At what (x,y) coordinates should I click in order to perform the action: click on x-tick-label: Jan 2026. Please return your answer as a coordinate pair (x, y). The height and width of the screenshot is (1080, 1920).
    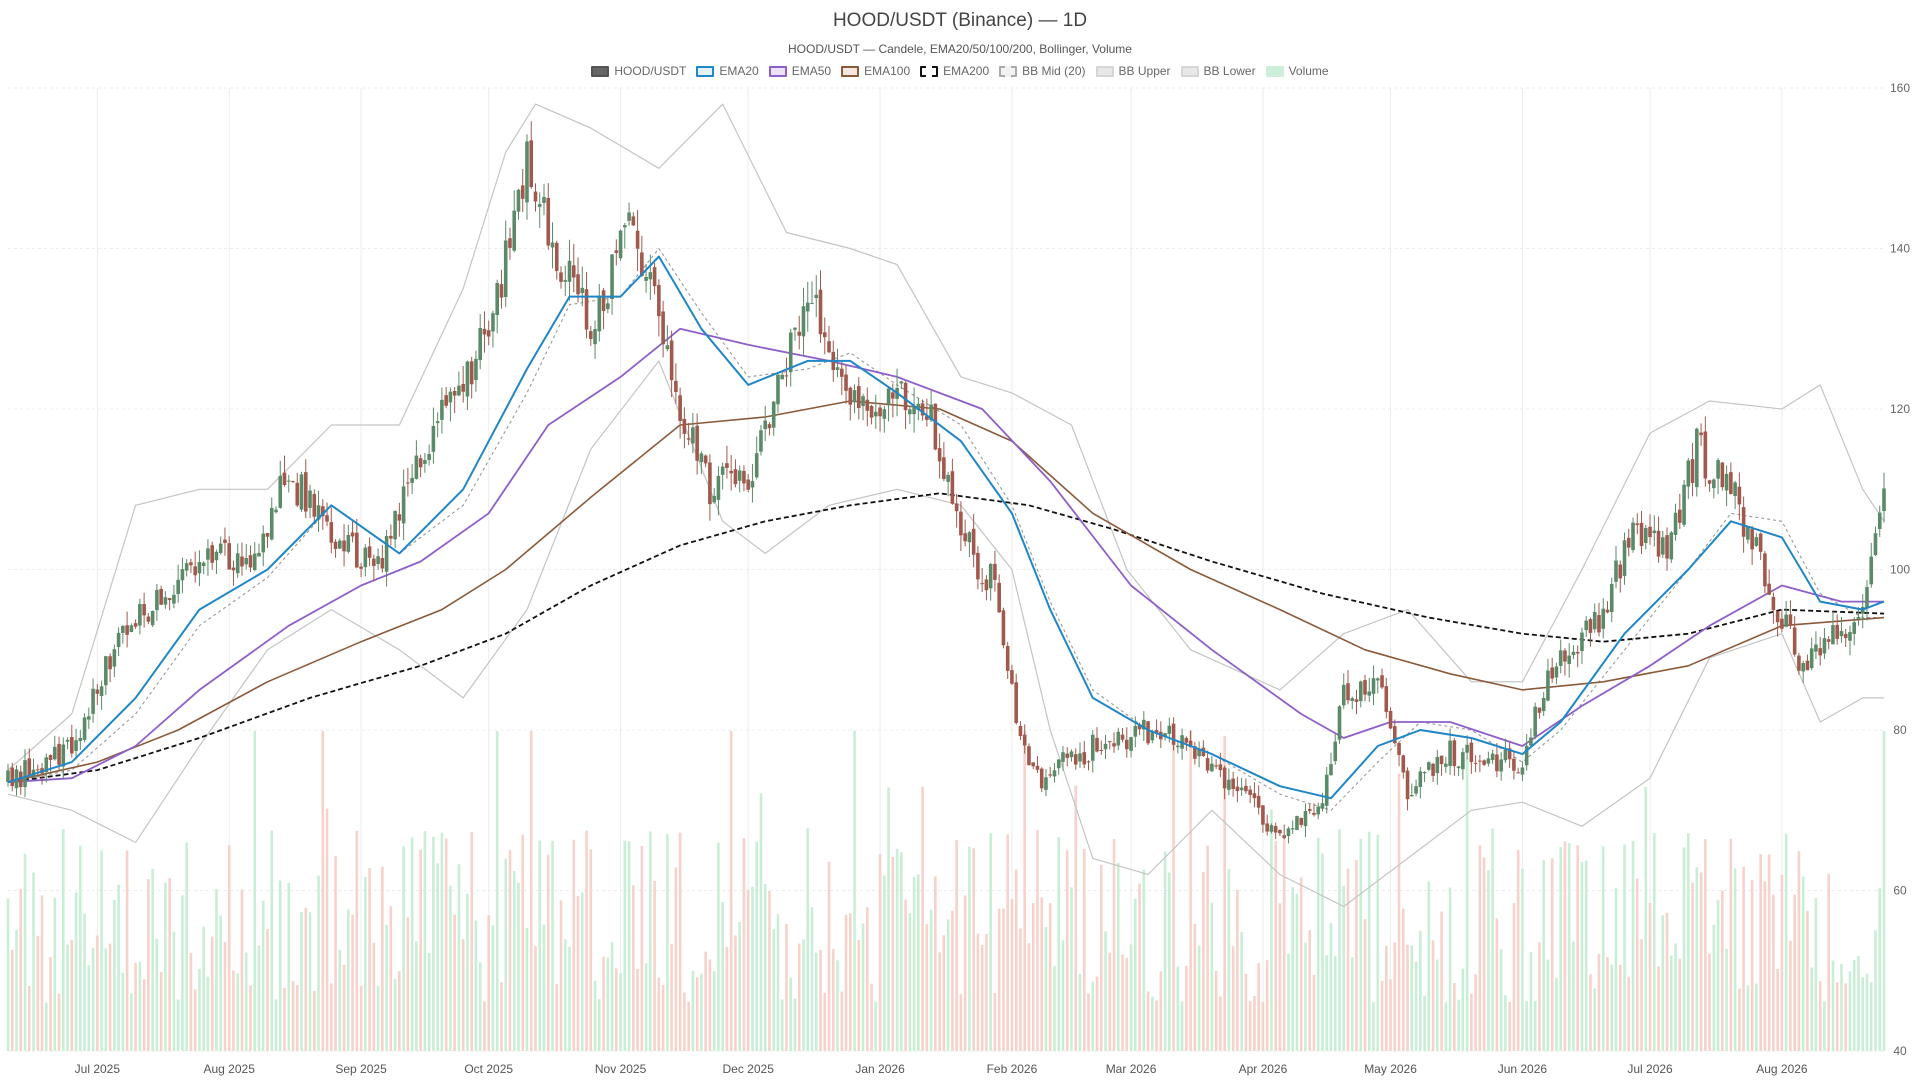
    Looking at the image, I should click on (880, 1069).